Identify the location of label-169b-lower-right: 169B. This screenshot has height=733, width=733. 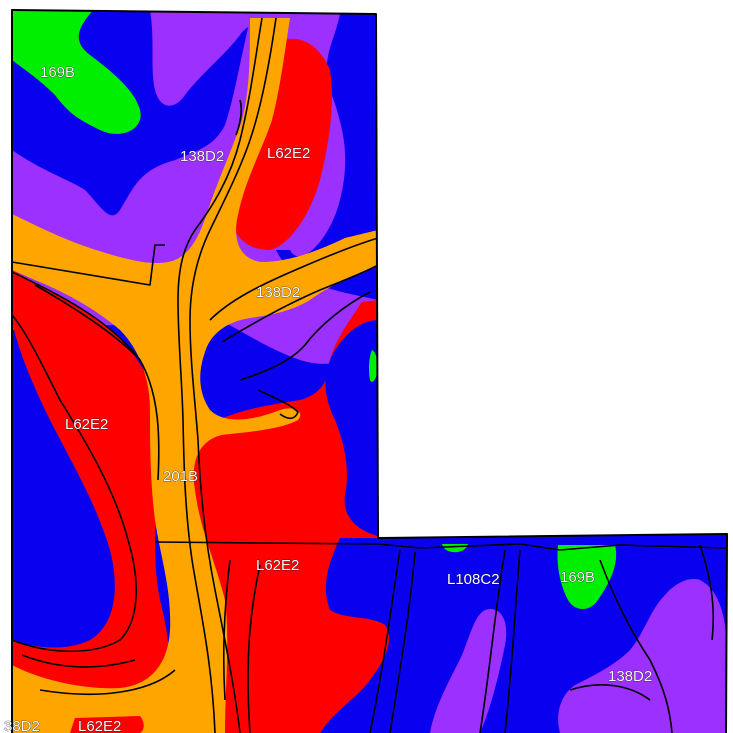
(577, 577).